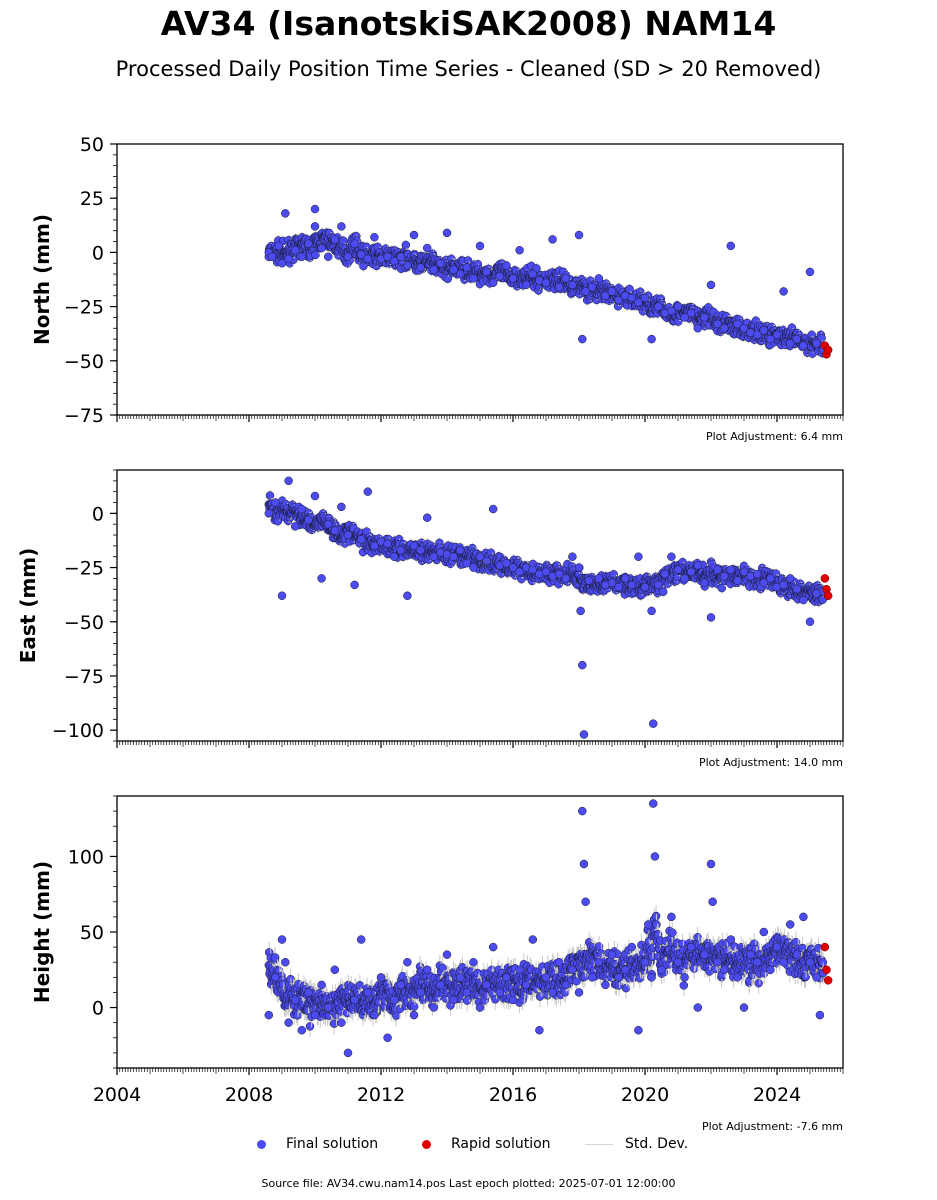 This screenshot has width=937, height=1200. I want to click on plot-adjustment-label: Plot Adjustment: 6.4 mm, so click(774, 436).